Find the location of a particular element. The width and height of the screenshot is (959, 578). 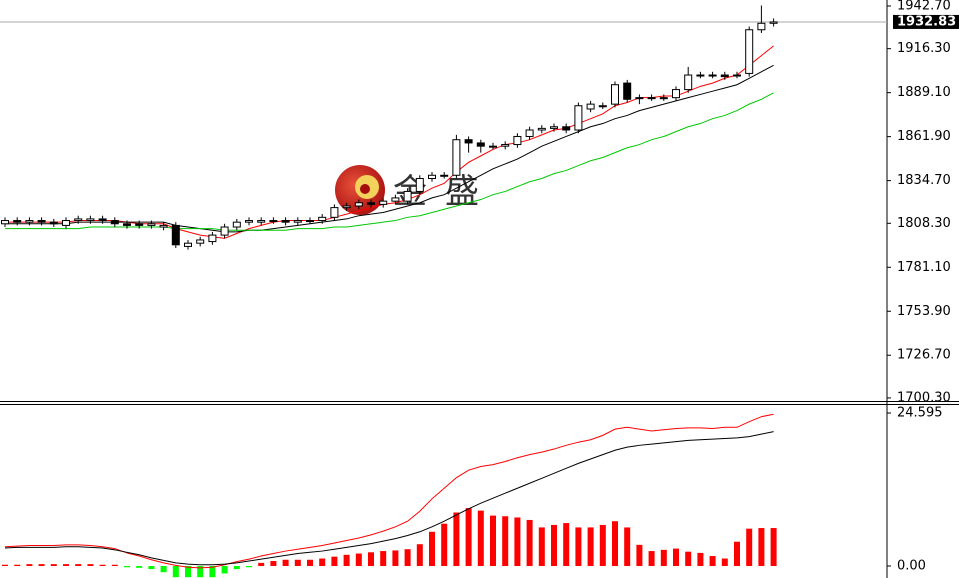

y-tick-label: 1753.90 is located at coordinates (924, 311).